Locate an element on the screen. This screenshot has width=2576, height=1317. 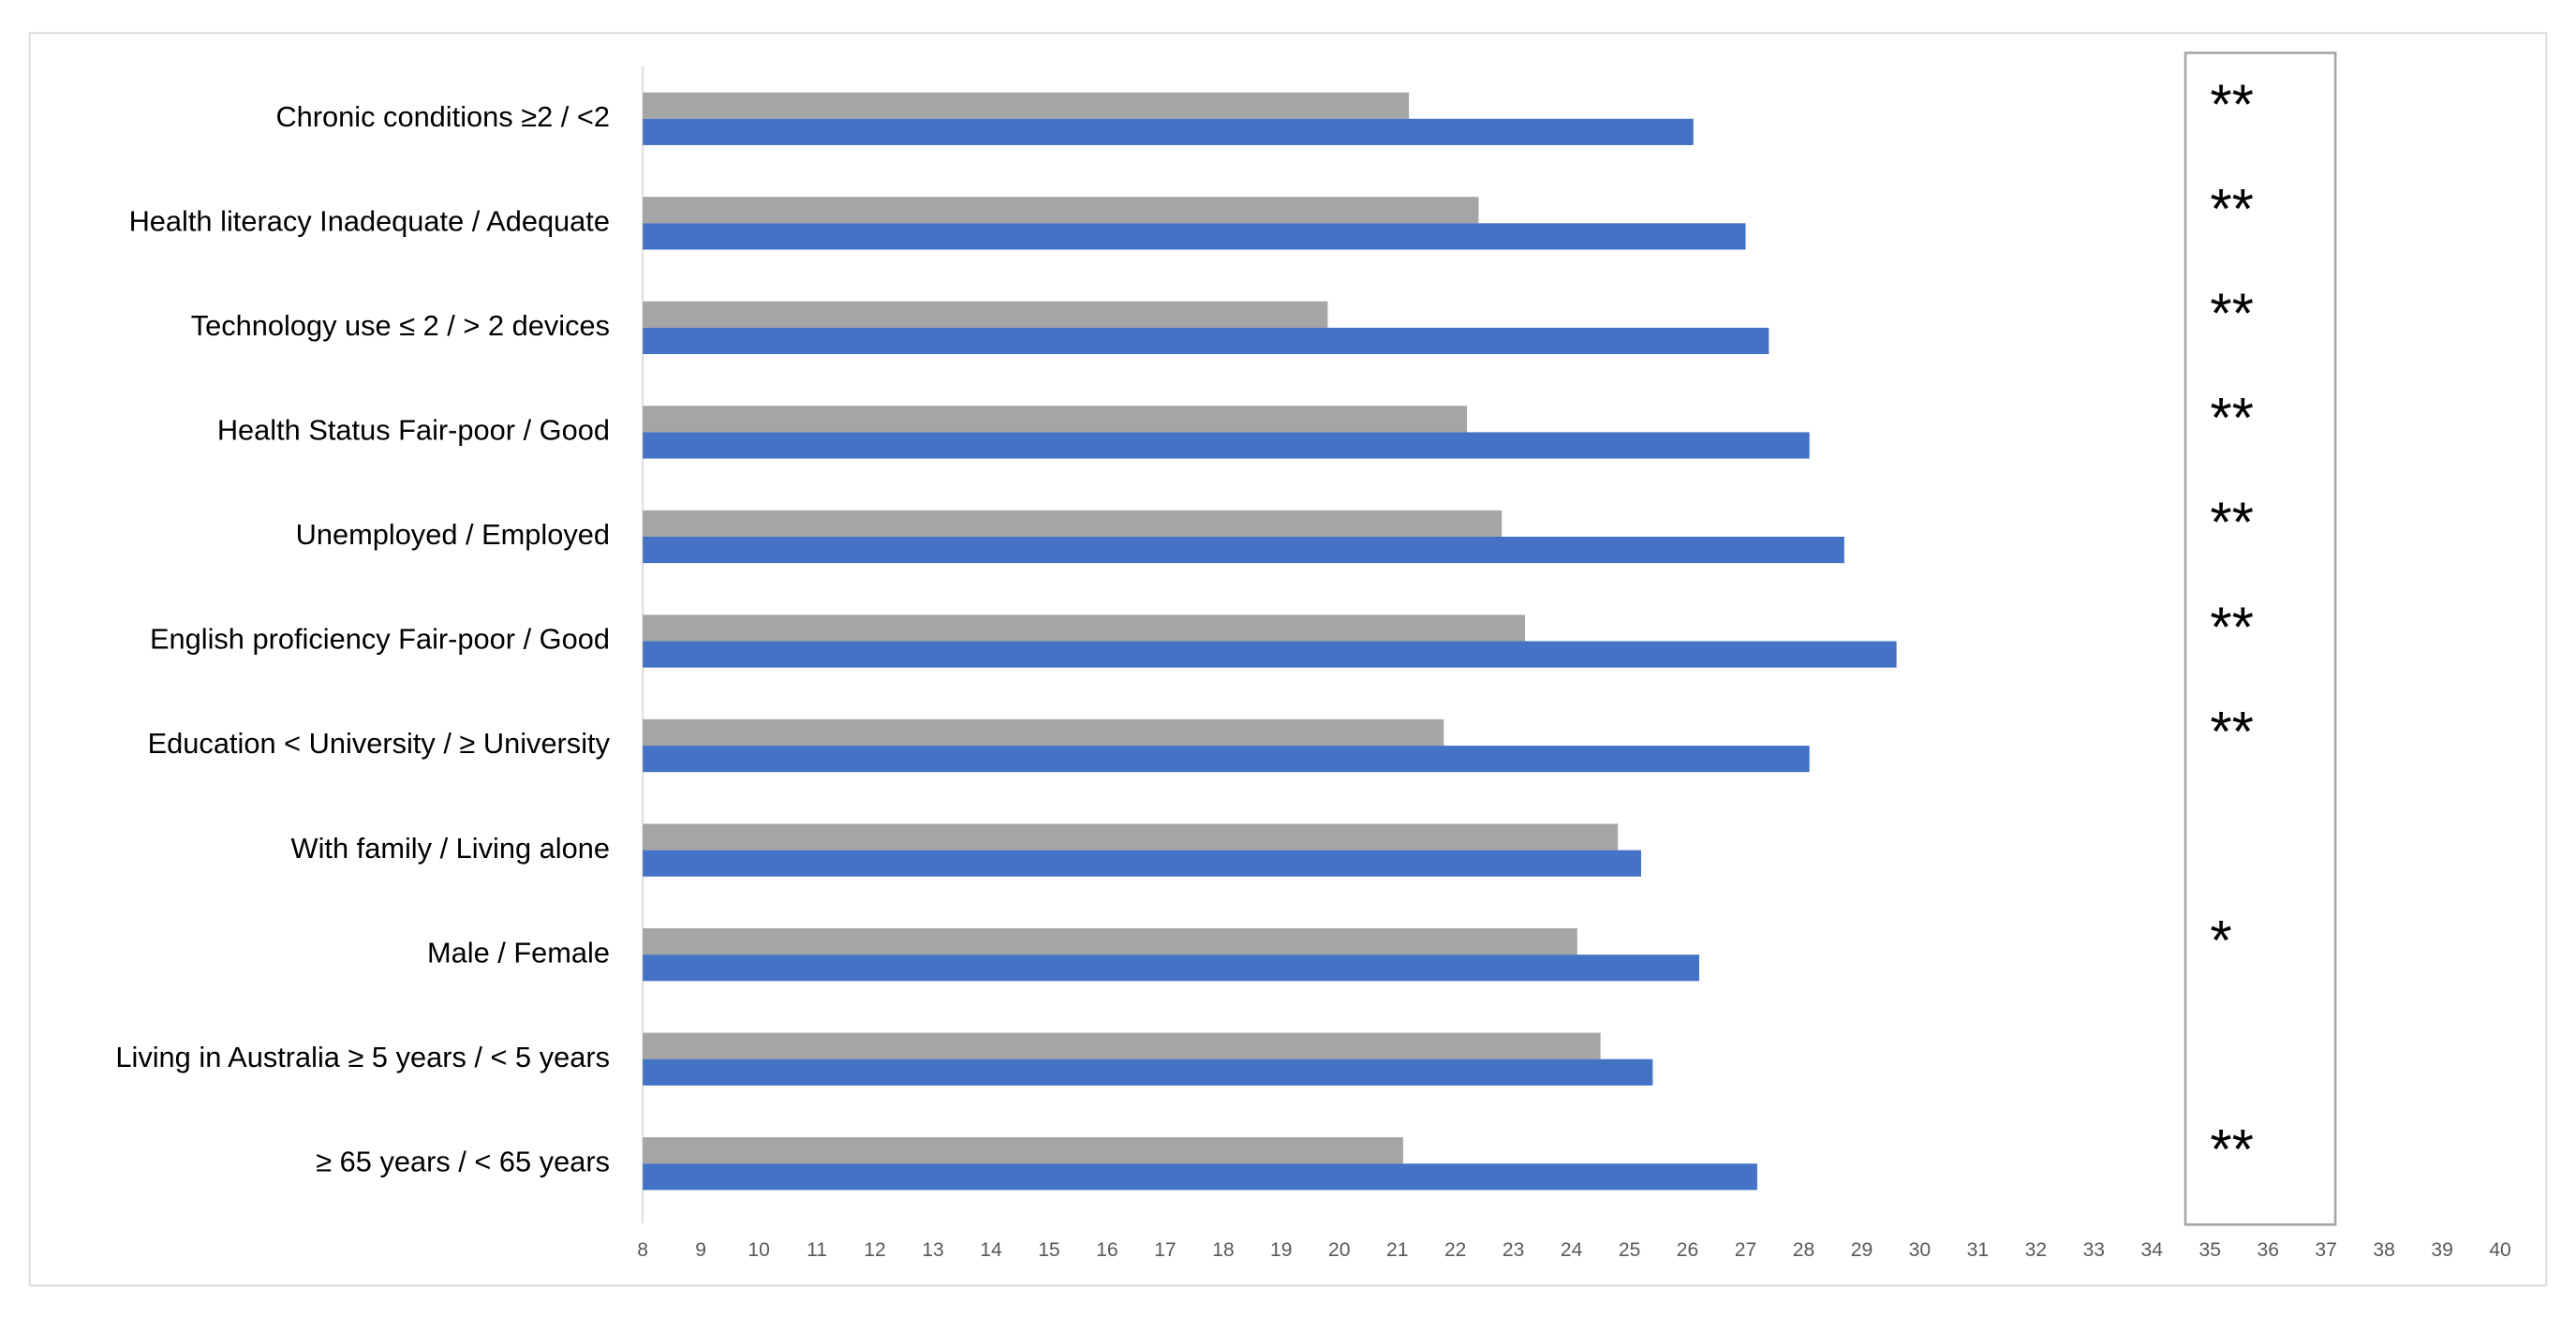
x-tick-label: 13 is located at coordinates (932, 1250).